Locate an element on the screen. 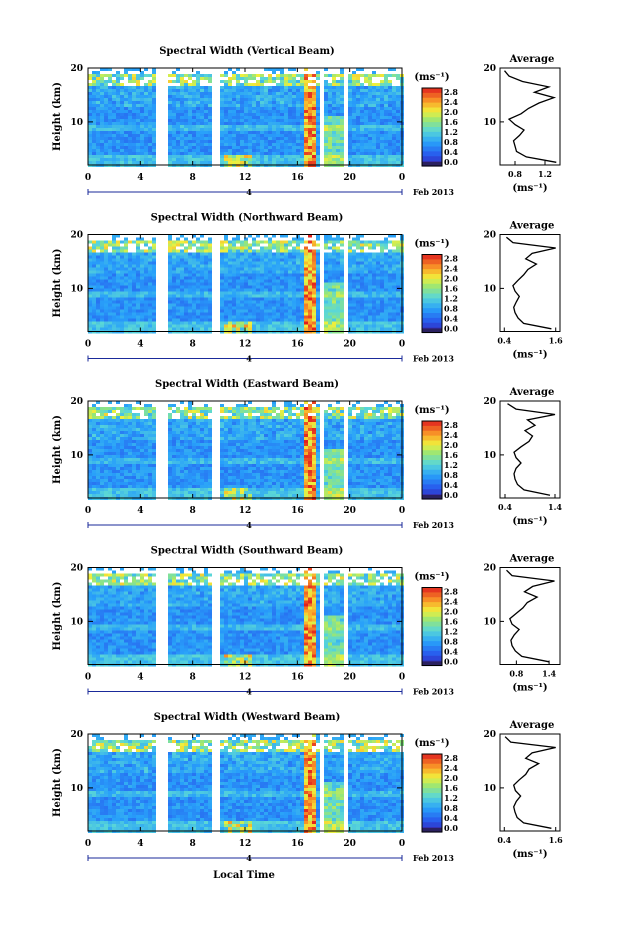  colorbar-tick-label: 0.0 is located at coordinates (451, 329).